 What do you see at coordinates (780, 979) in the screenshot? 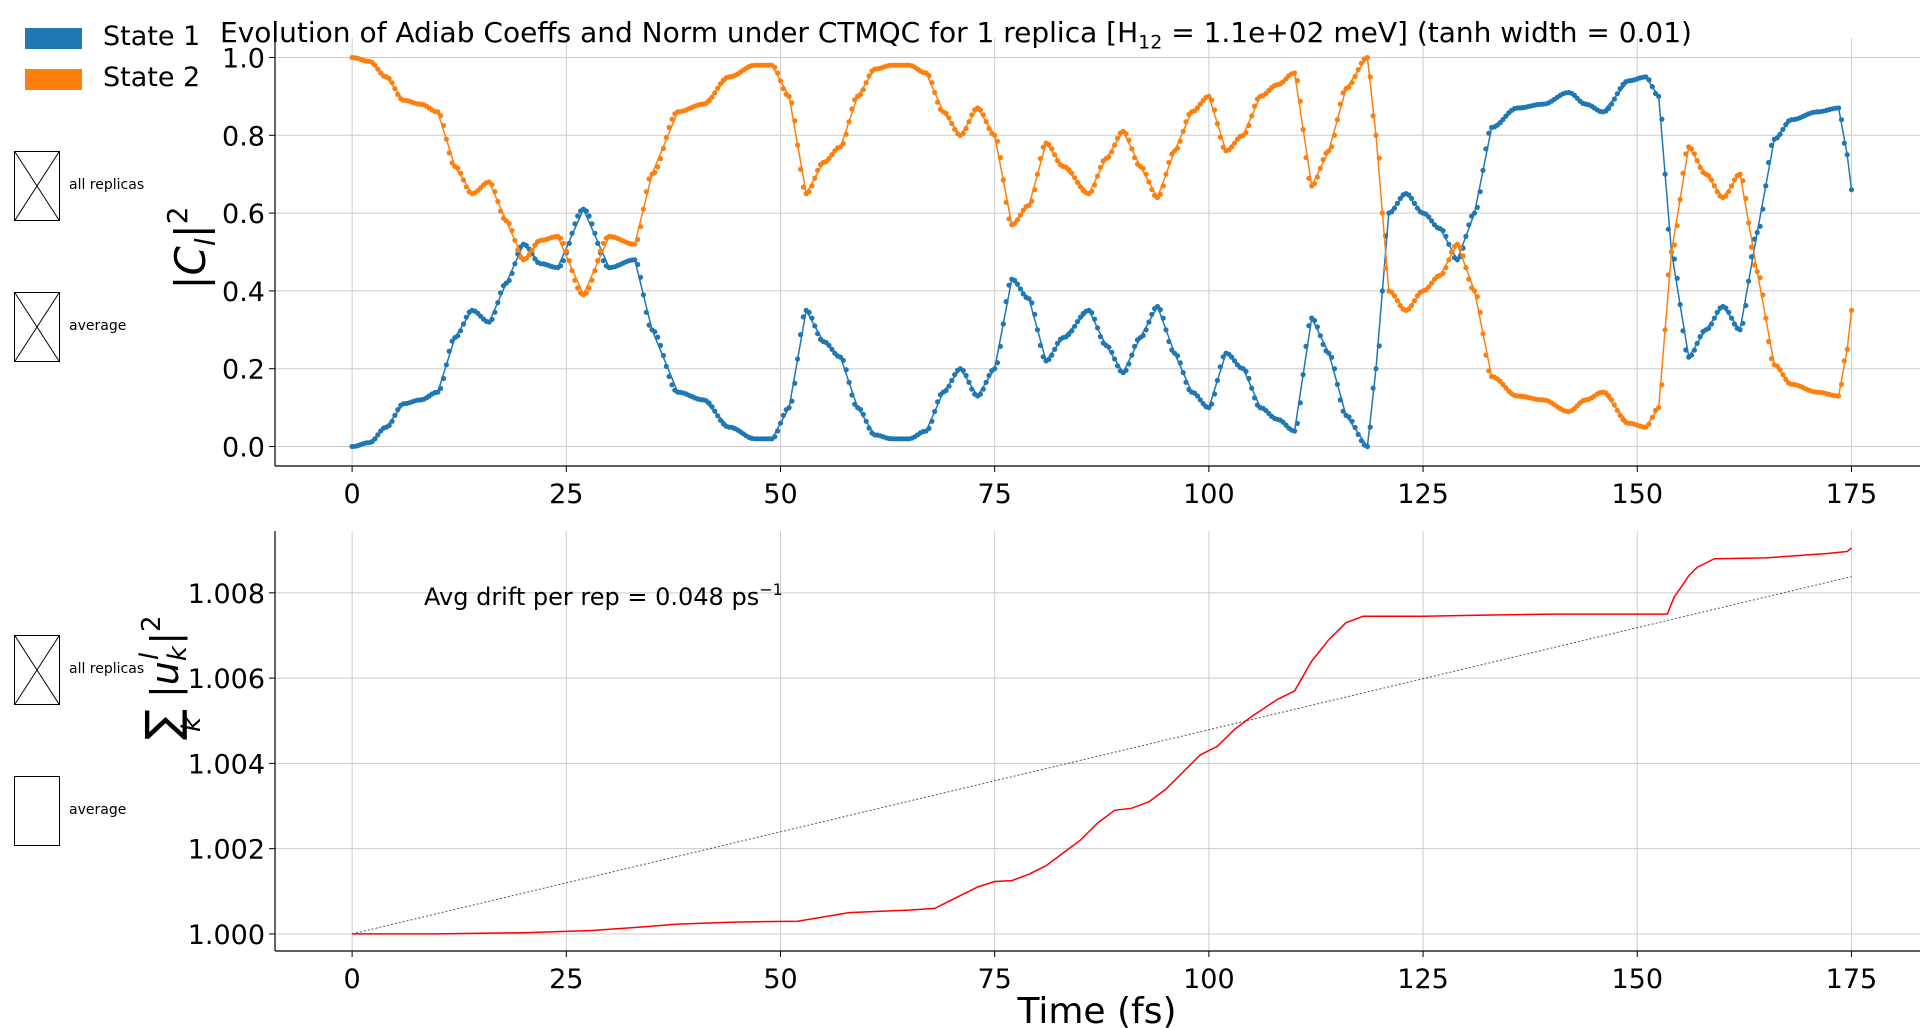
I see `norm-x-tick-label: 50` at bounding box center [780, 979].